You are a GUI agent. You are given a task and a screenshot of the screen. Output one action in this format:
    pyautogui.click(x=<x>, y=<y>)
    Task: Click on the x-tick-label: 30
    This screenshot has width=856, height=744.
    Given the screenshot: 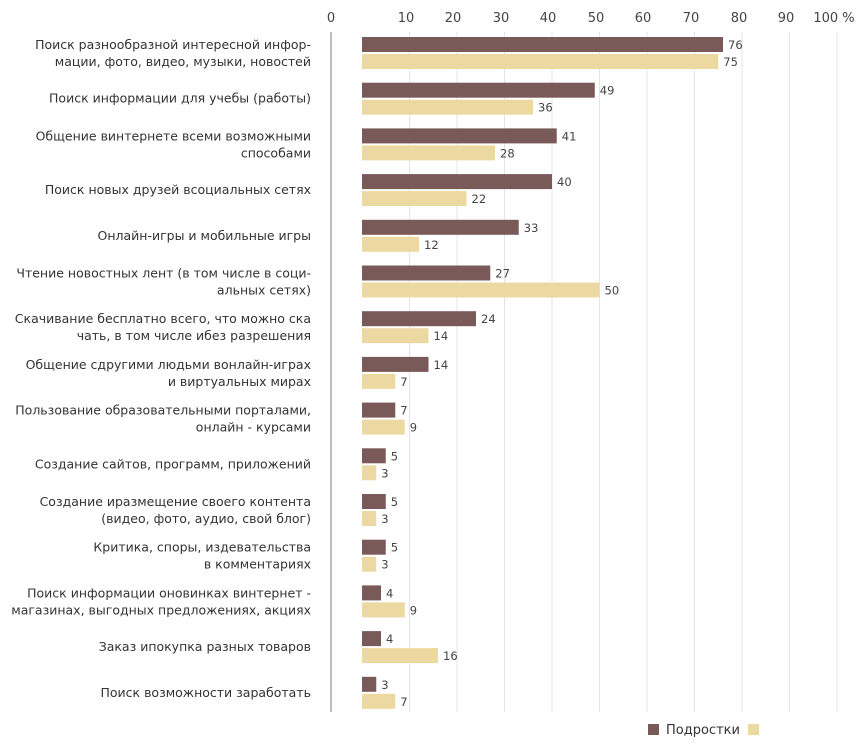 What is the action you would take?
    pyautogui.click(x=501, y=18)
    